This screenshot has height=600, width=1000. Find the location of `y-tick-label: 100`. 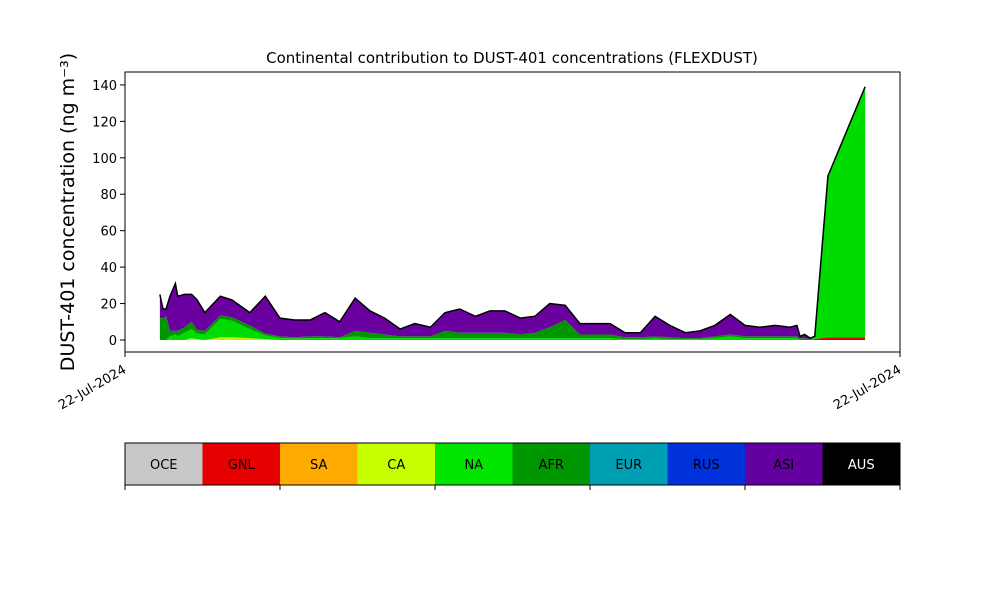

y-tick-label: 100 is located at coordinates (104, 159).